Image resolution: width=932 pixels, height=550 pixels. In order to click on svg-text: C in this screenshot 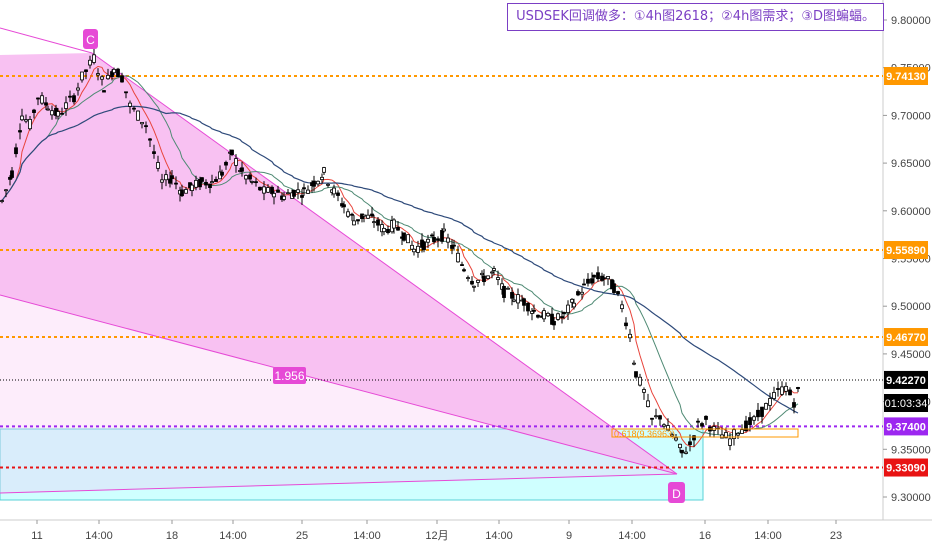, I will do `click(90, 40)`.